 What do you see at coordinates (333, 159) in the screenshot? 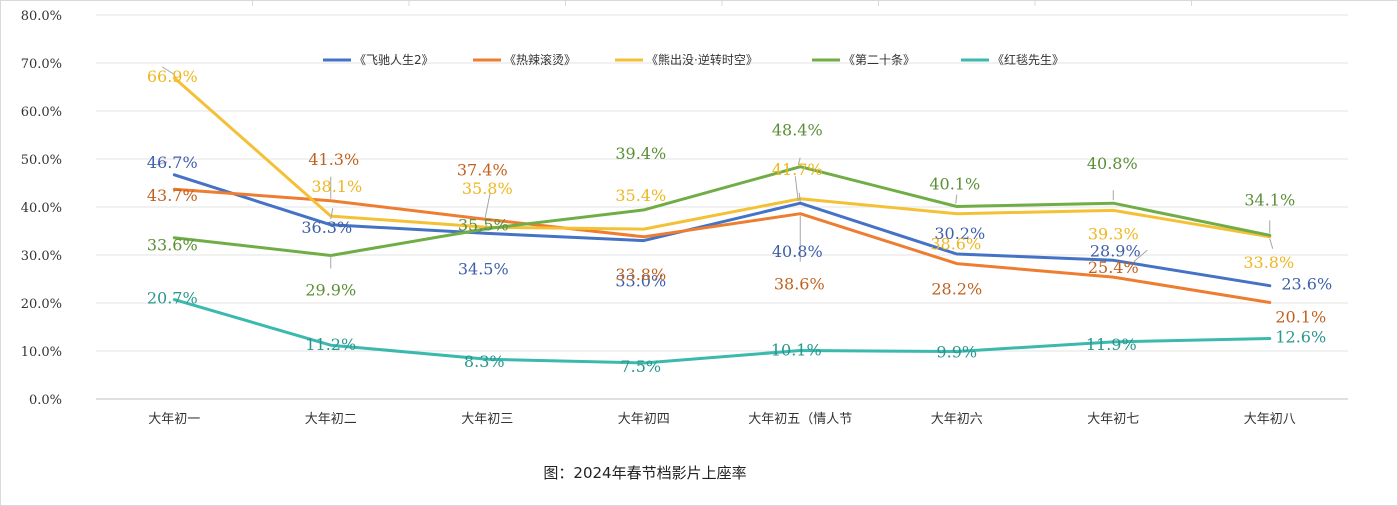
I see `data-label: 41.3%` at bounding box center [333, 159].